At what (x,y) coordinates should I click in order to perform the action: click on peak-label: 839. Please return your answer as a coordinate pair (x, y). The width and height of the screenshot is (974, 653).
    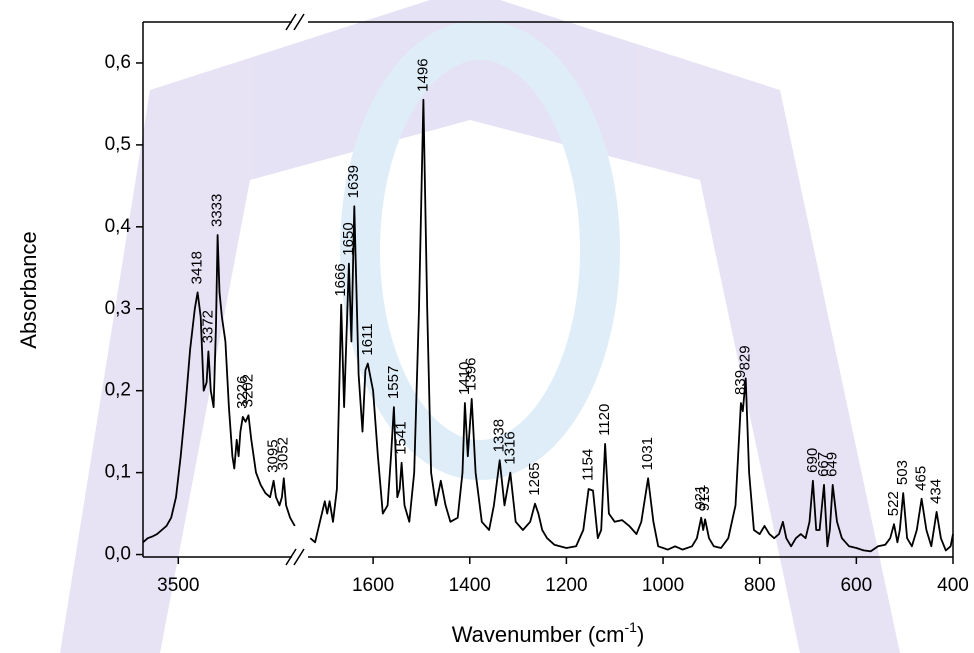
    Looking at the image, I should click on (740, 382).